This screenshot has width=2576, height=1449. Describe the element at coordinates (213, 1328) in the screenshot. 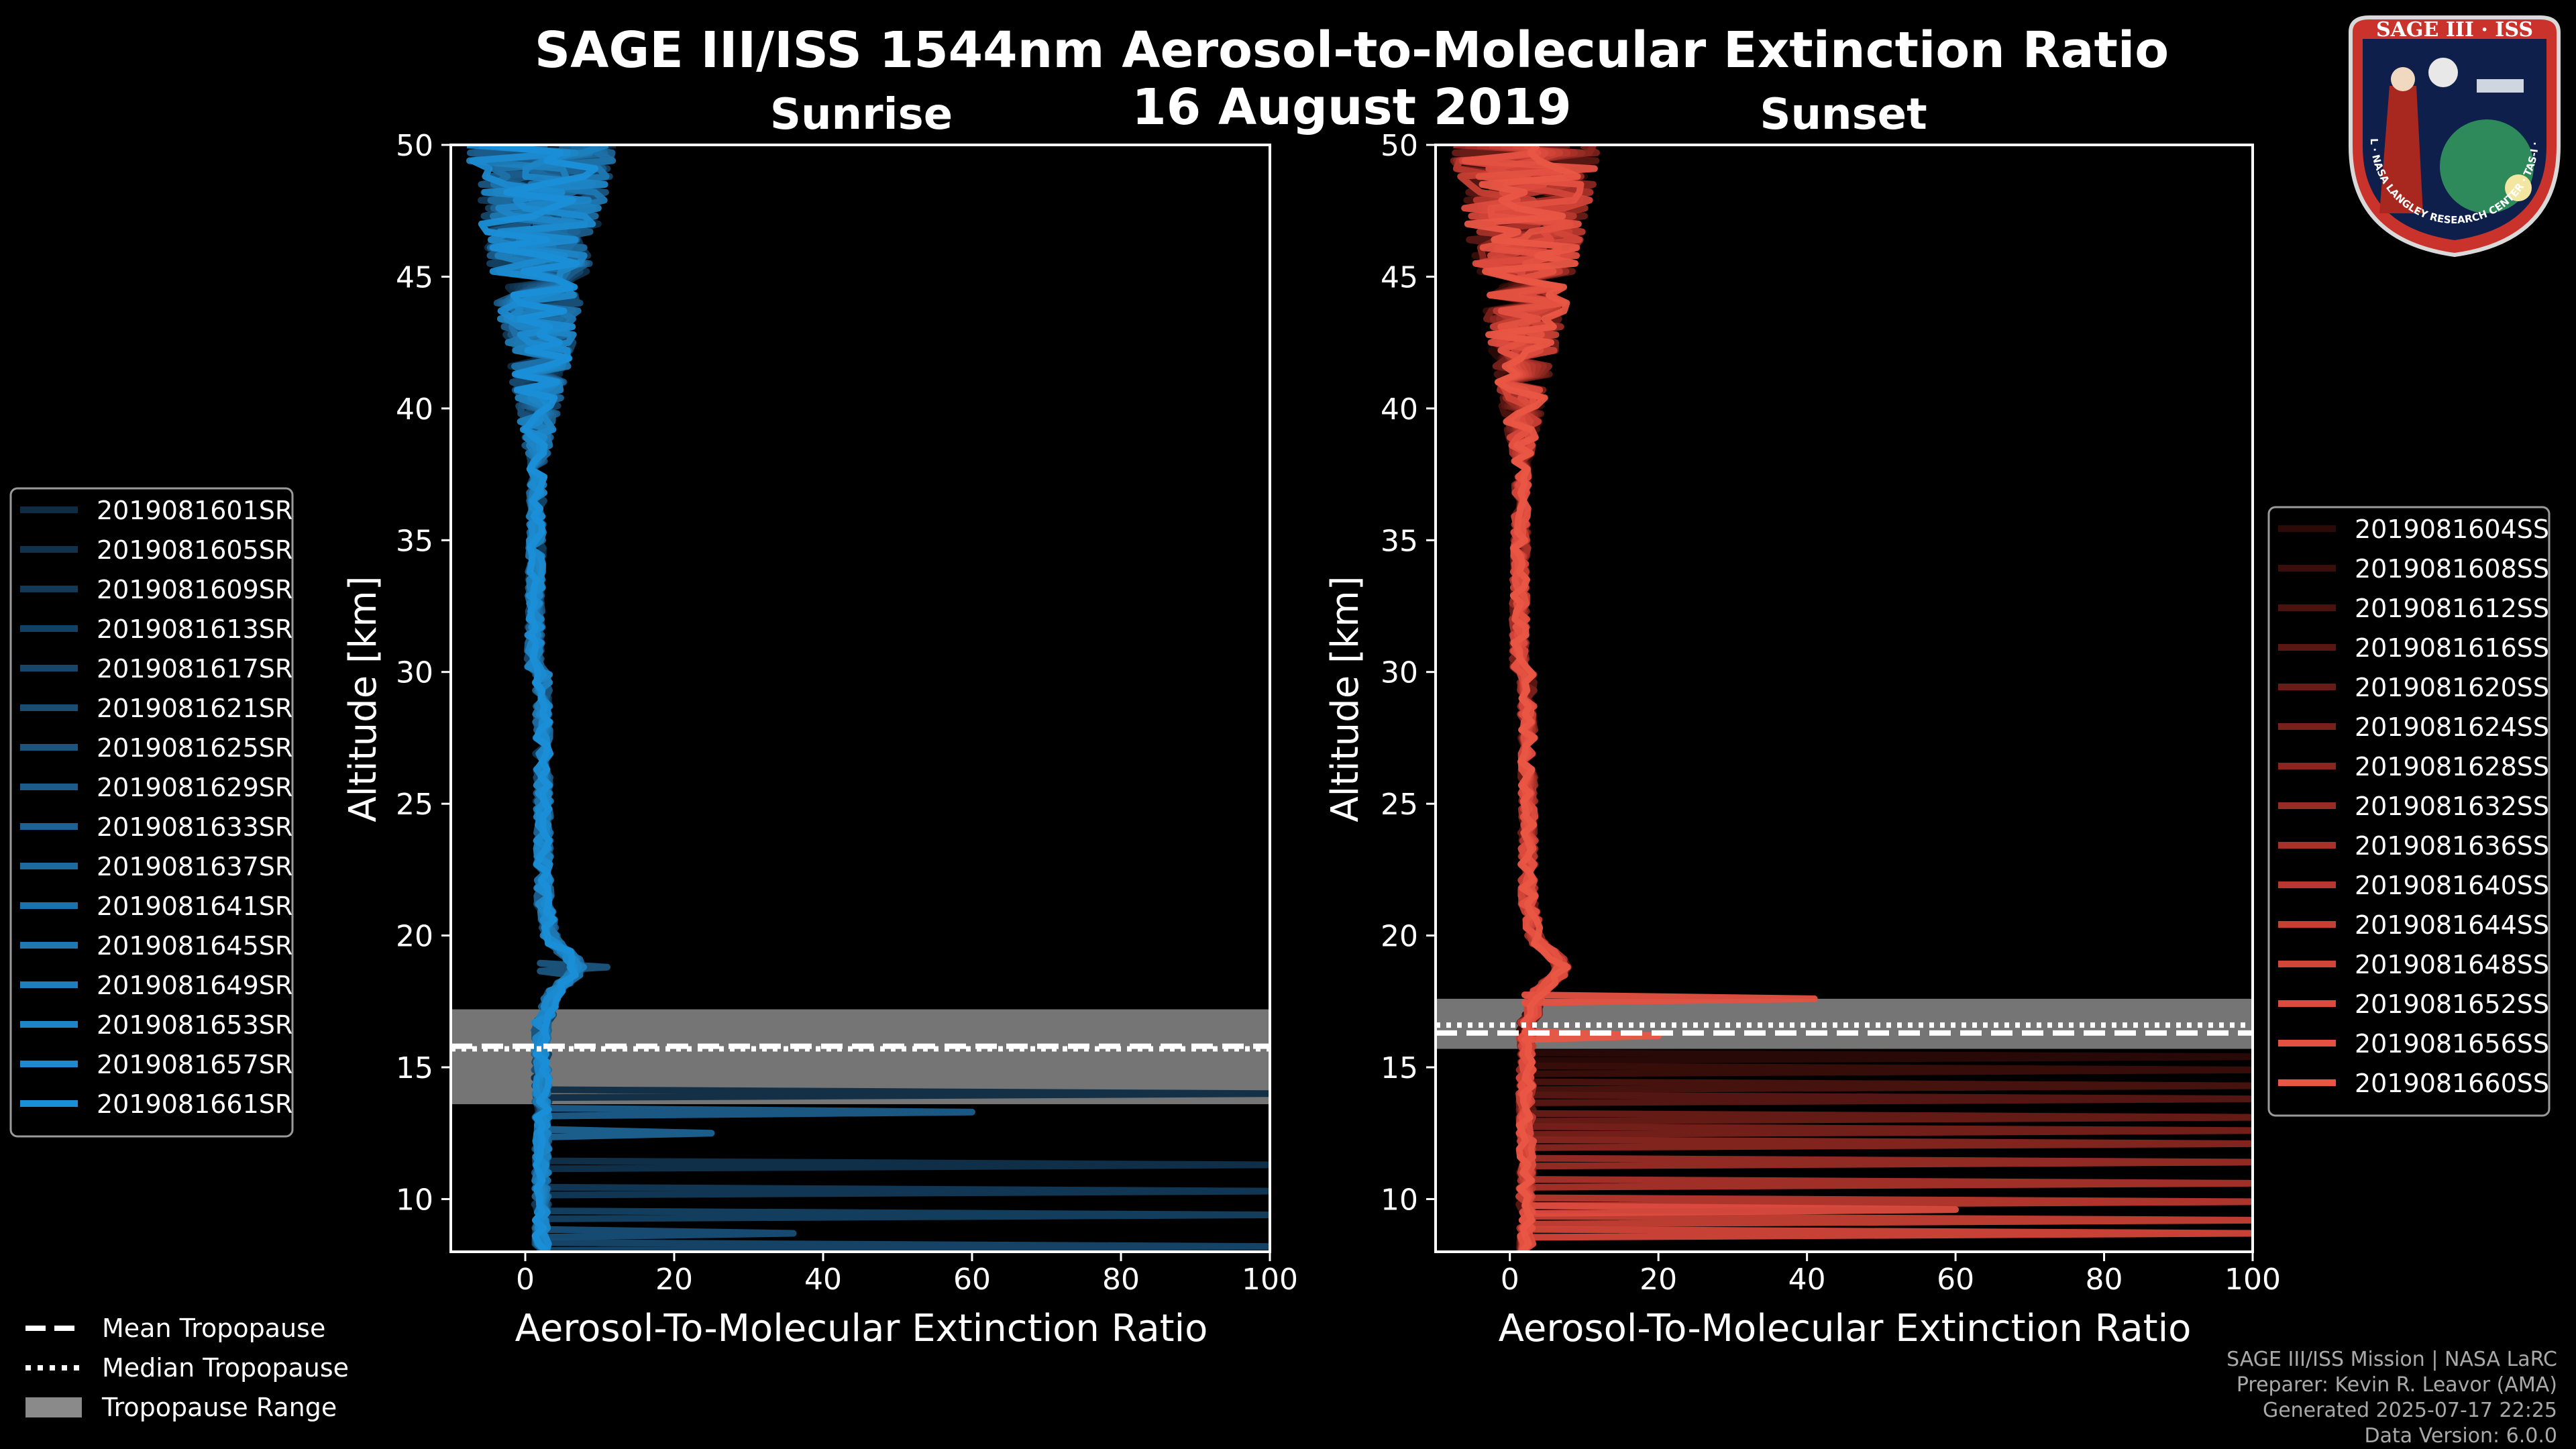

I see `mean-tropopause-label: Mean Tropopause` at that location.